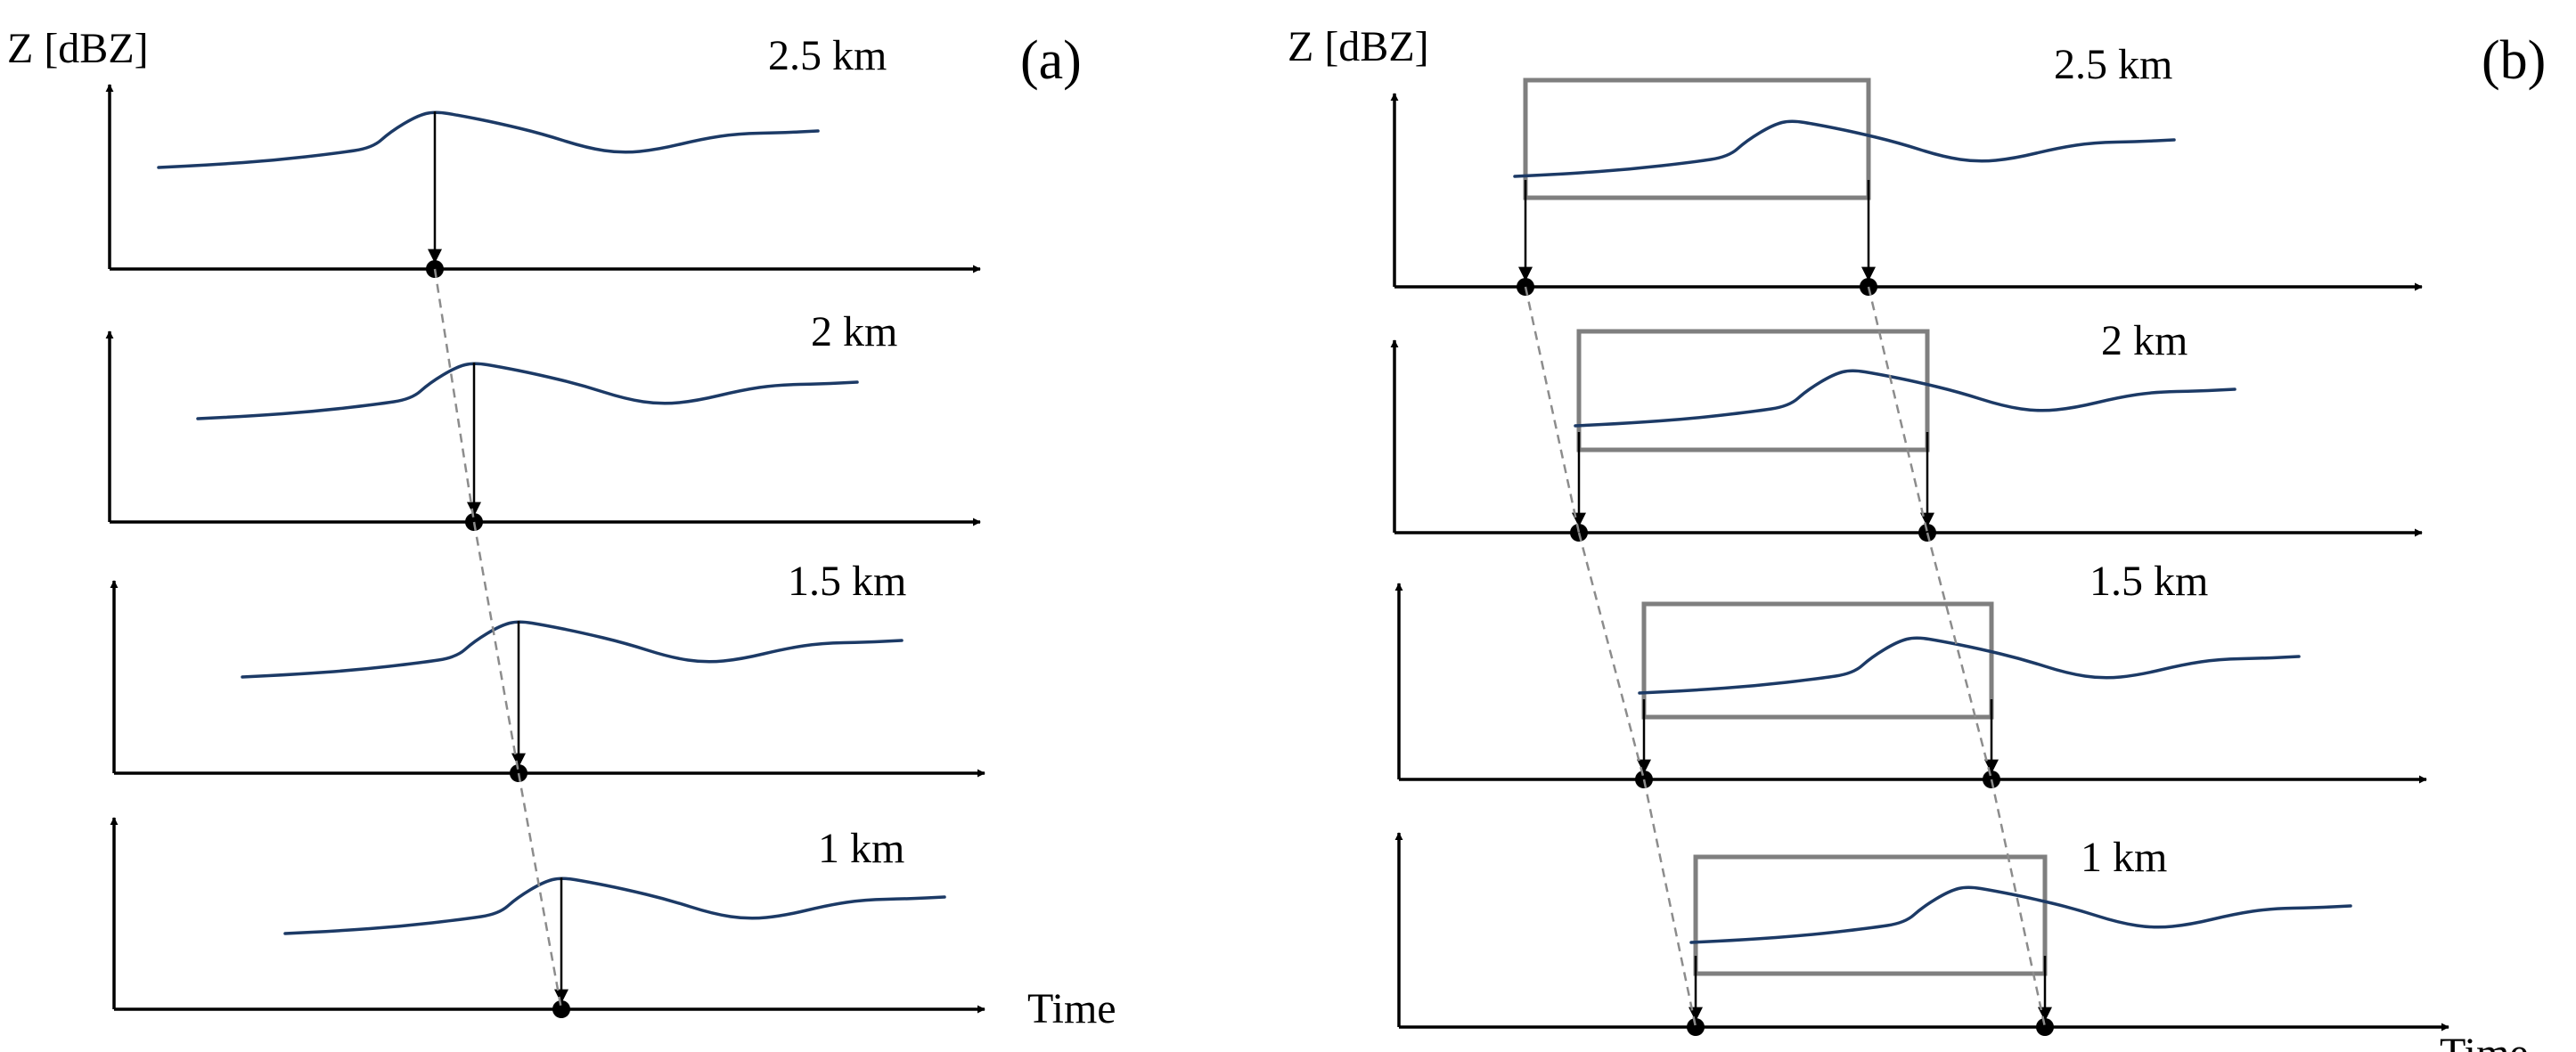  What do you see at coordinates (1051, 60) in the screenshot?
I see `panel-a-label: (a)` at bounding box center [1051, 60].